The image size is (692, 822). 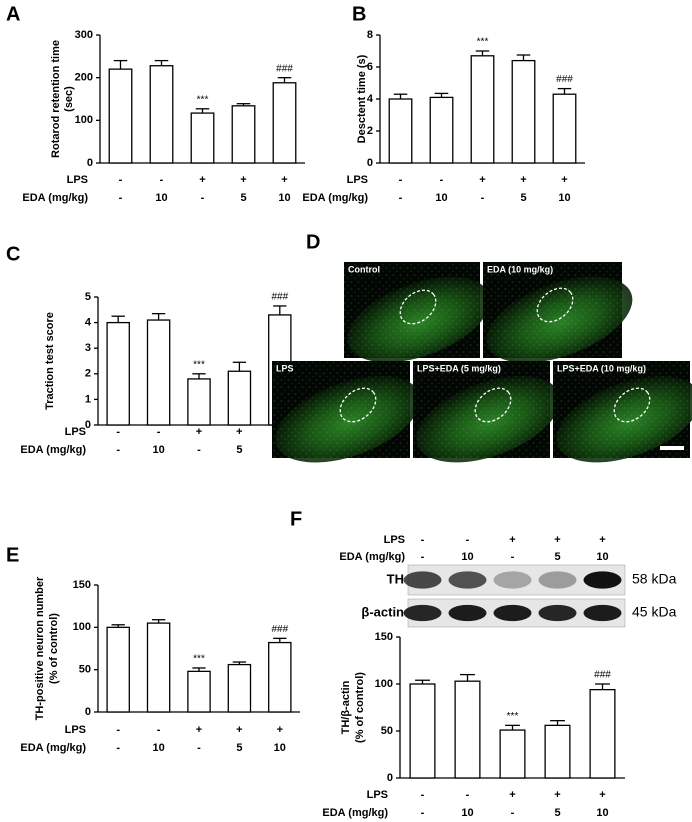 I want to click on image-label: LPS, so click(x=285, y=368).